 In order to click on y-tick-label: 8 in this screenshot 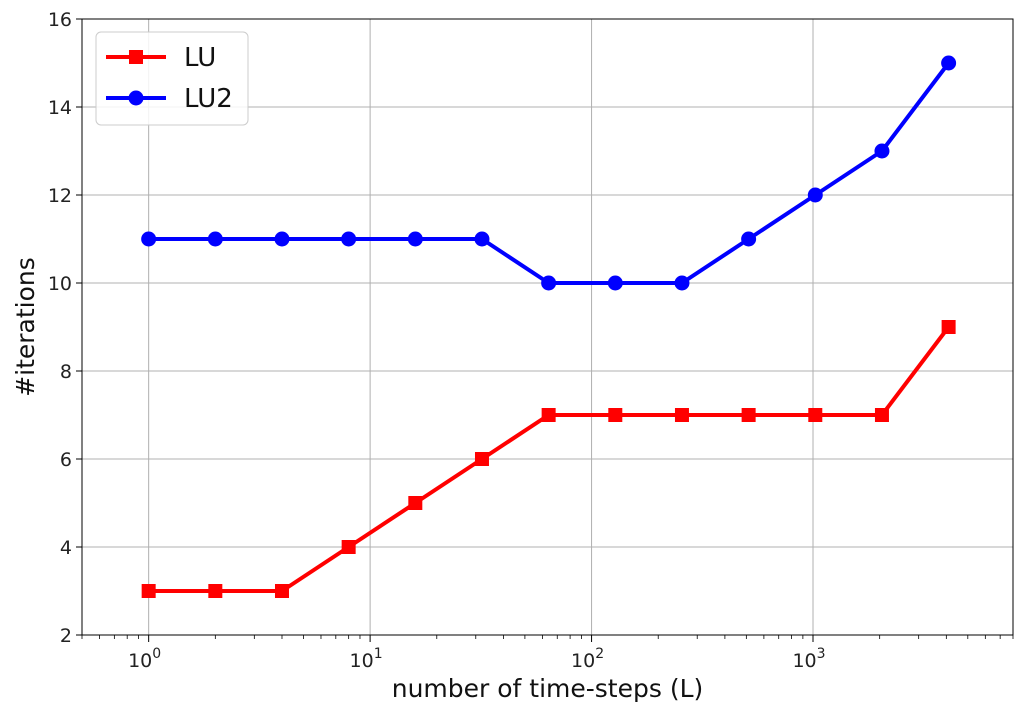, I will do `click(66, 372)`.